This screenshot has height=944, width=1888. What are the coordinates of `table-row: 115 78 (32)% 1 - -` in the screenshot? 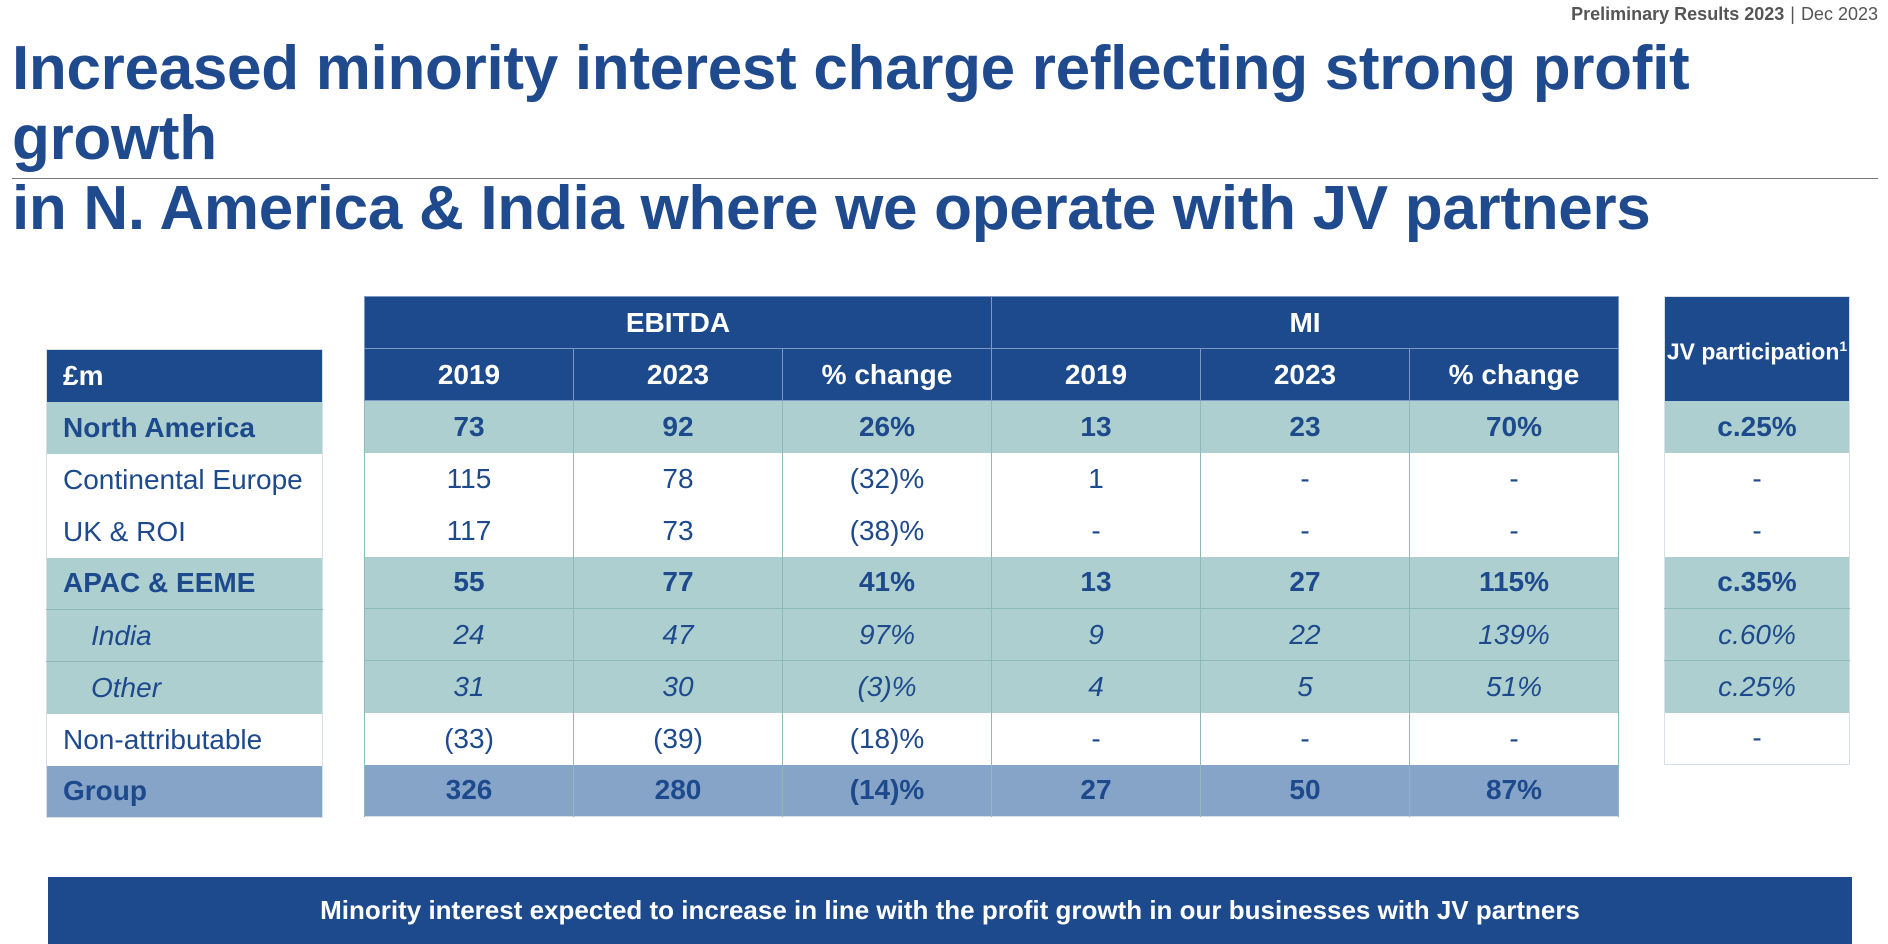 It's located at (991, 478).